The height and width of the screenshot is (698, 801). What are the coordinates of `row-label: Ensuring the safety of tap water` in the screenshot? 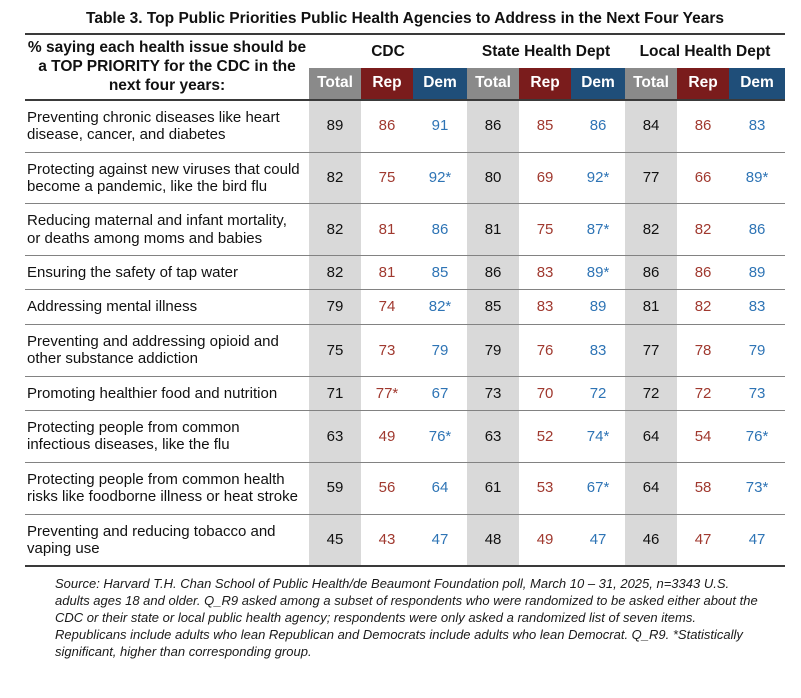 It's located at (167, 272).